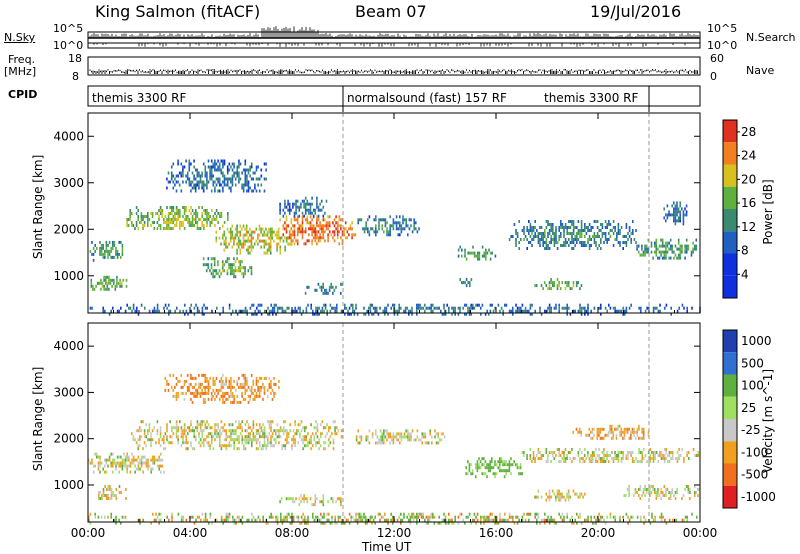 The width and height of the screenshot is (800, 554). I want to click on y-tick-label: 4000, so click(68, 136).